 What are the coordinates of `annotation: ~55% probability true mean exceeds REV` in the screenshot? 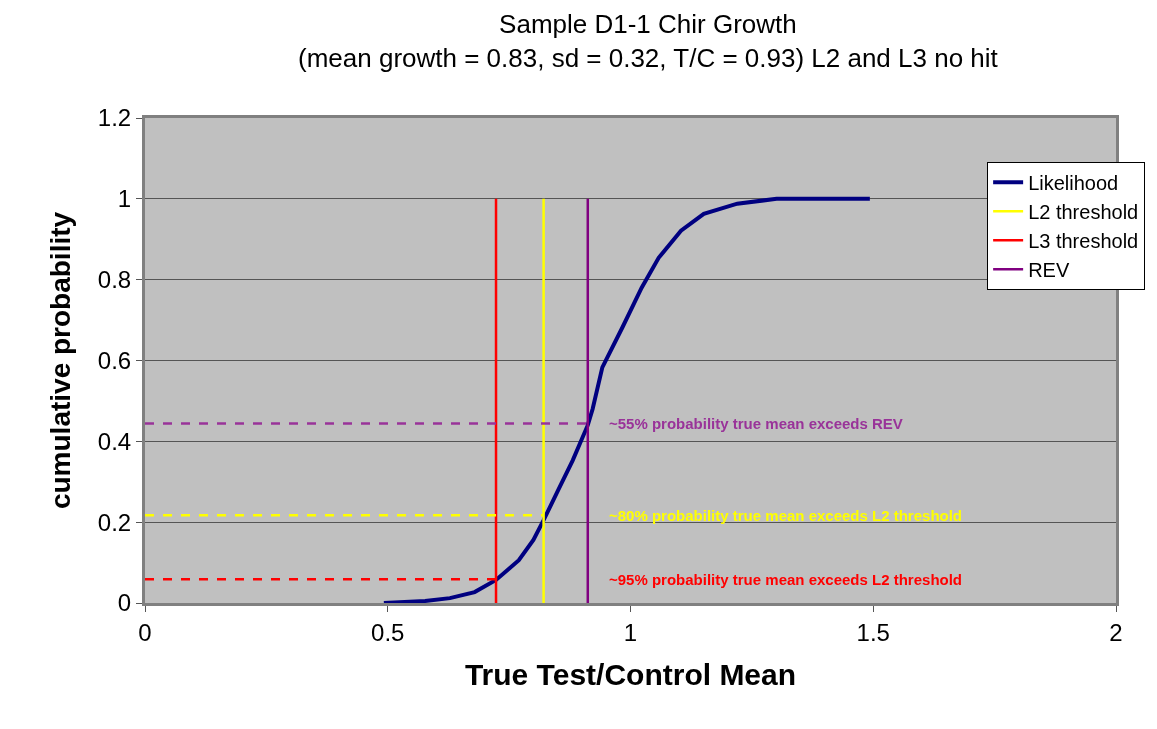 It's located at (756, 423).